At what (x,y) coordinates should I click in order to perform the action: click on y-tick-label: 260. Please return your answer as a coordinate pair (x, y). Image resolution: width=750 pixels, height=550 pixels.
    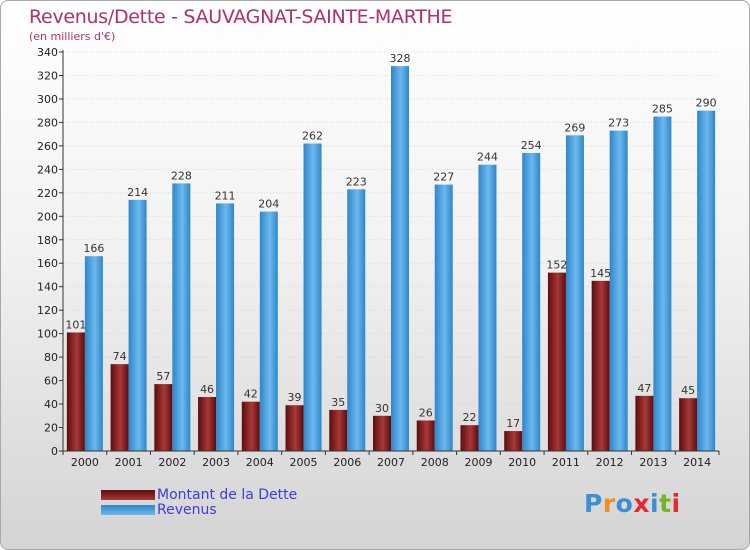
    Looking at the image, I should click on (47, 146).